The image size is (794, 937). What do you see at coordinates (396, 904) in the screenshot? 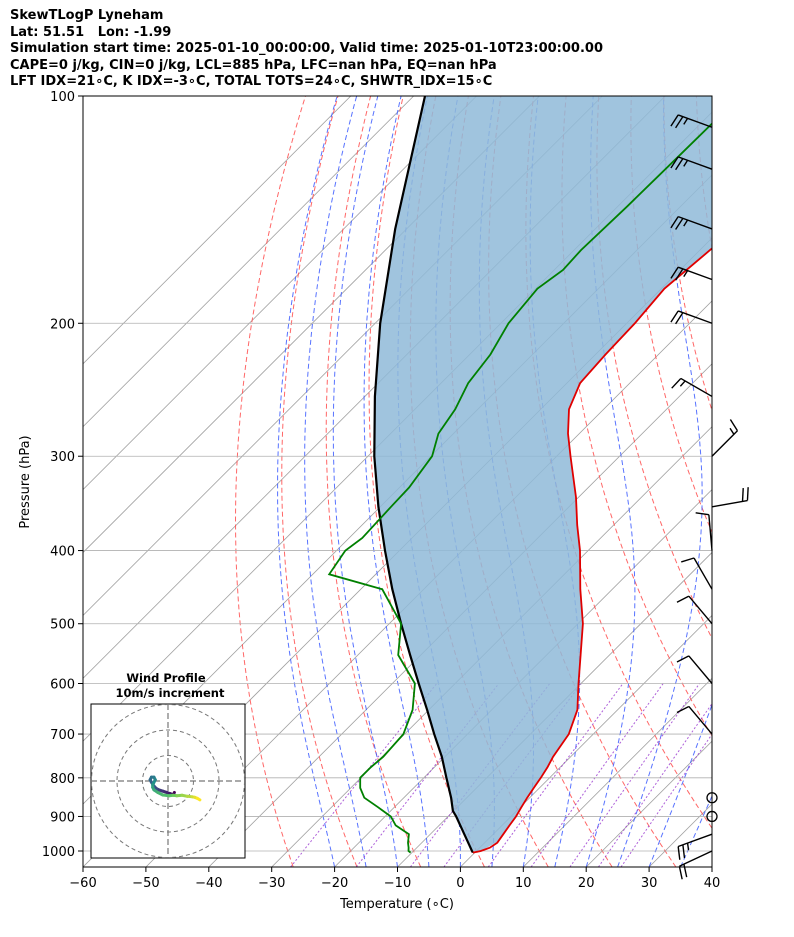
I see `x-axis-label: Temperature (∘C)` at bounding box center [396, 904].